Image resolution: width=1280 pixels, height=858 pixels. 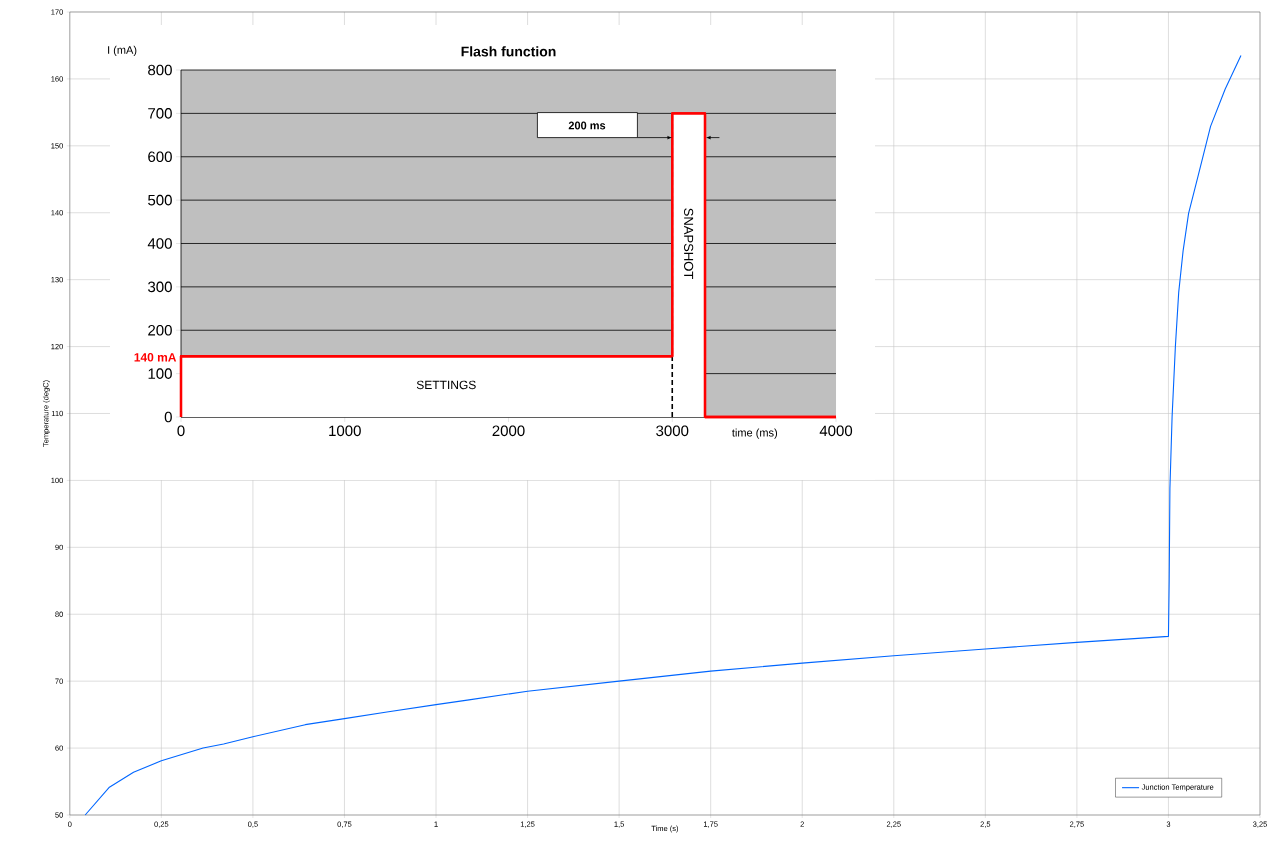 What do you see at coordinates (755, 433) in the screenshot?
I see `x-axis-title: time (ms)` at bounding box center [755, 433].